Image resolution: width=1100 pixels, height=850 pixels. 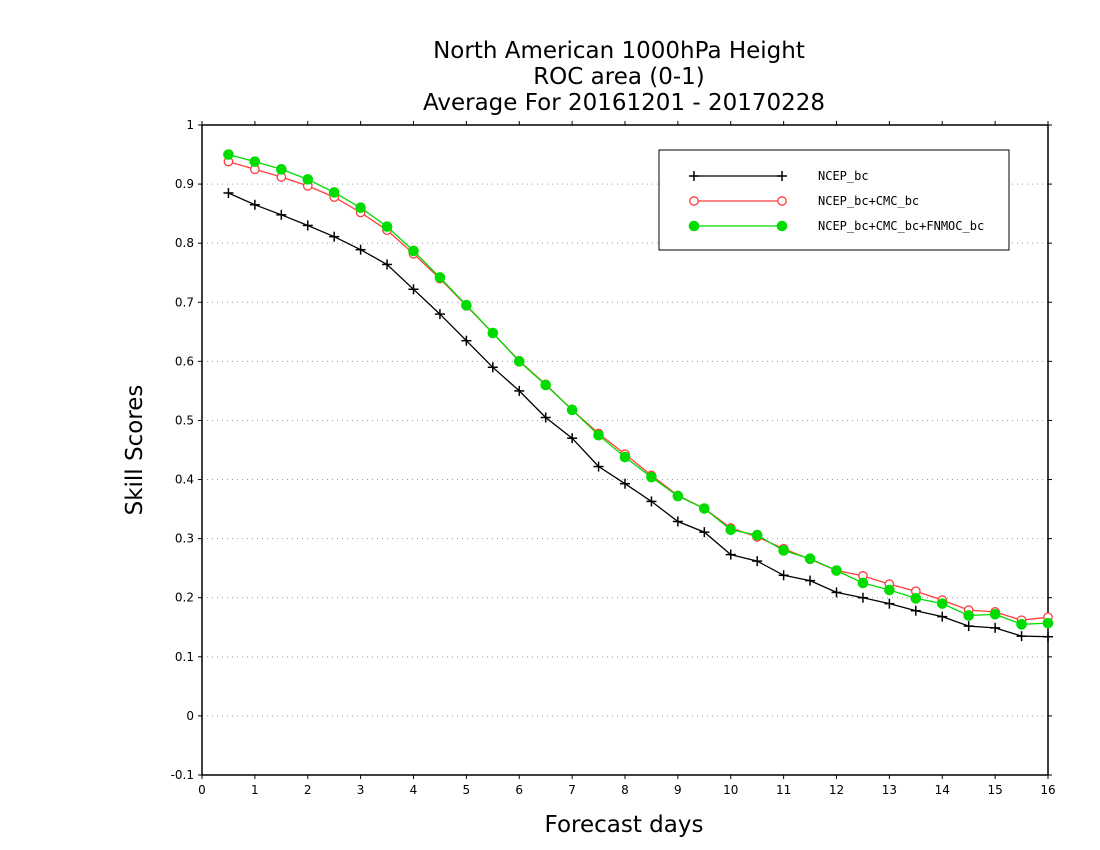 What do you see at coordinates (901, 226) in the screenshot?
I see `legend-label-2: NCEP_bc+CMC_bc+FNMOC_bc` at bounding box center [901, 226].